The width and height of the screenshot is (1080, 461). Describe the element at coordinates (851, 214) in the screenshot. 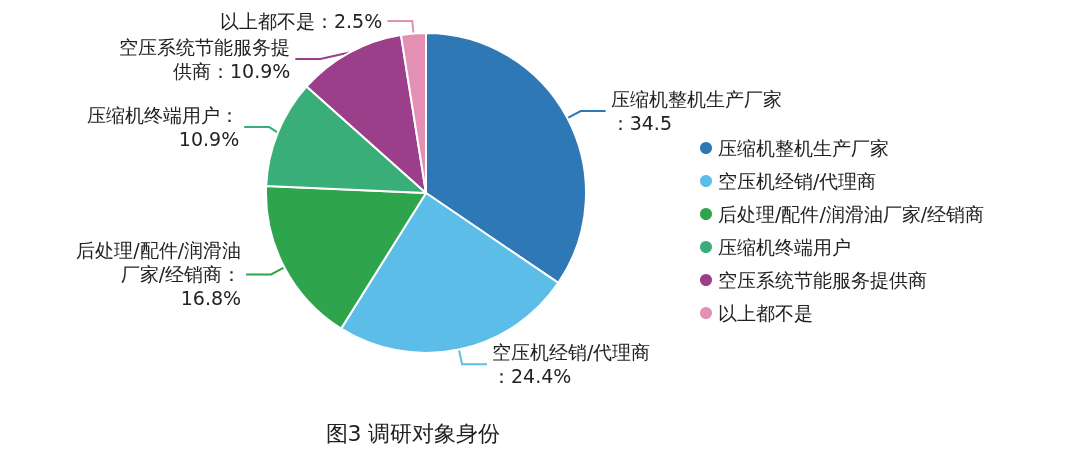

I see `legend-label: 后处理/配件/润滑油厂家/经销商` at that location.